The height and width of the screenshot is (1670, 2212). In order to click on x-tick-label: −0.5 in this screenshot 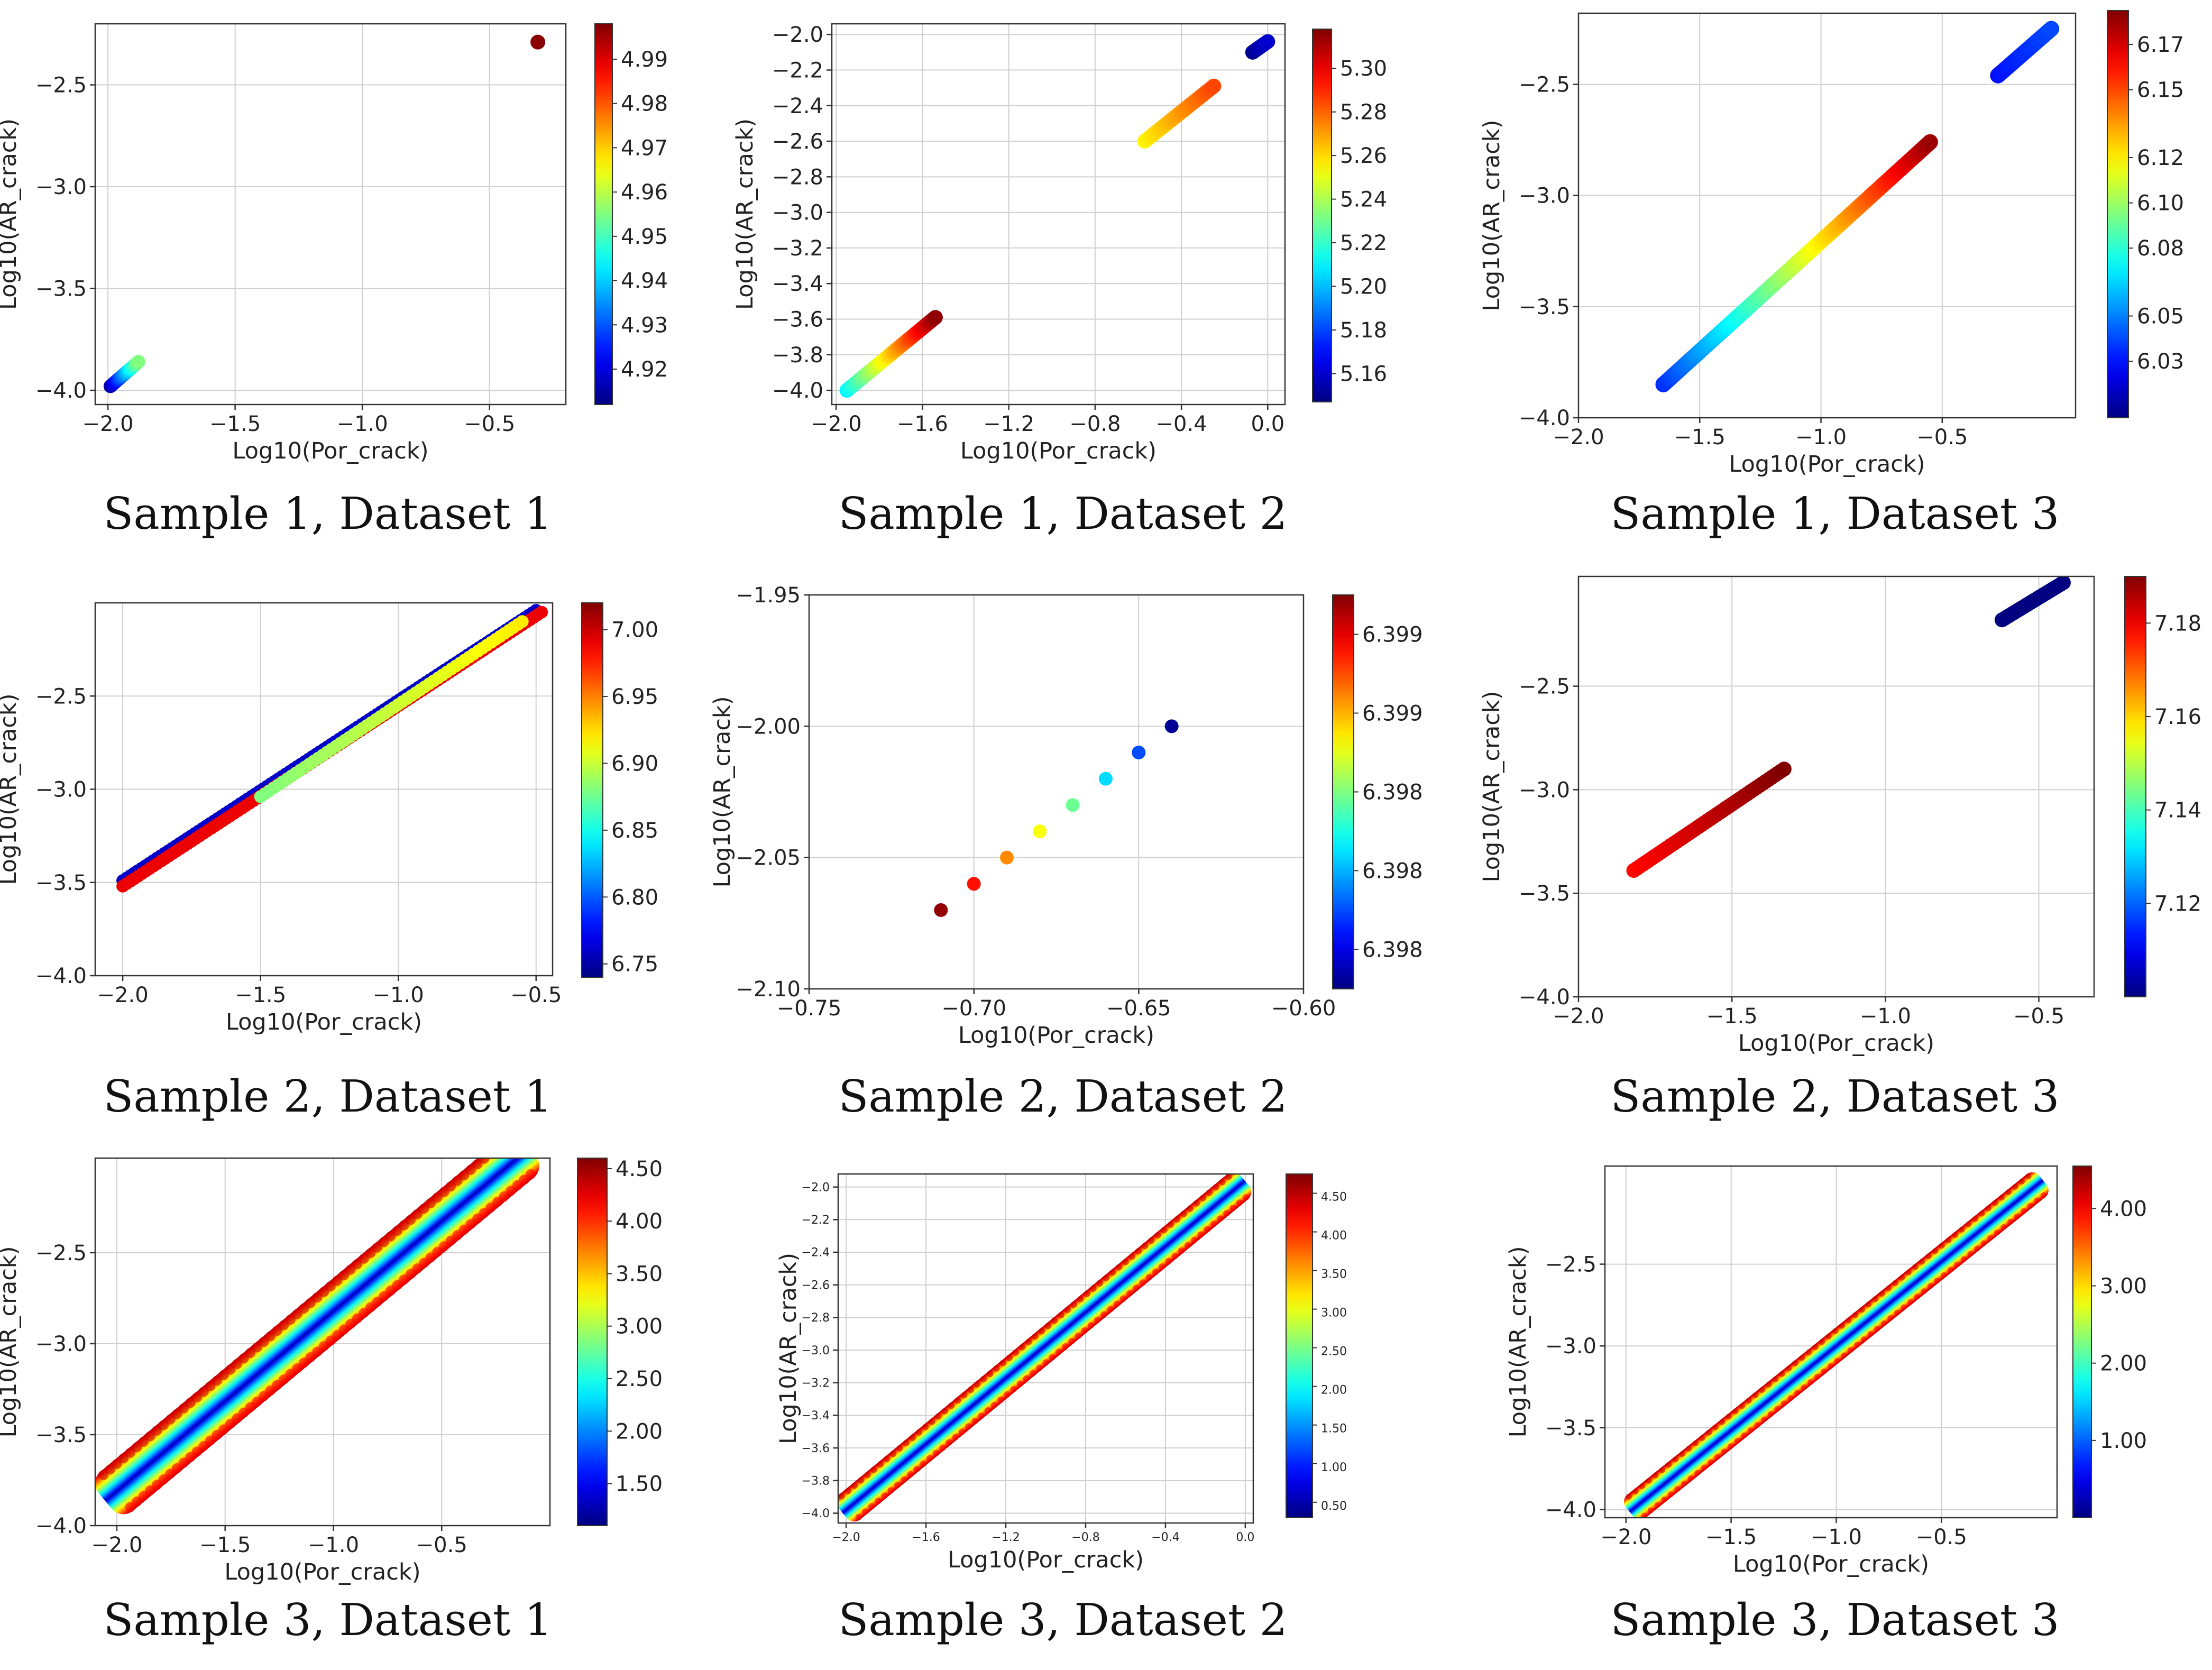, I will do `click(489, 424)`.